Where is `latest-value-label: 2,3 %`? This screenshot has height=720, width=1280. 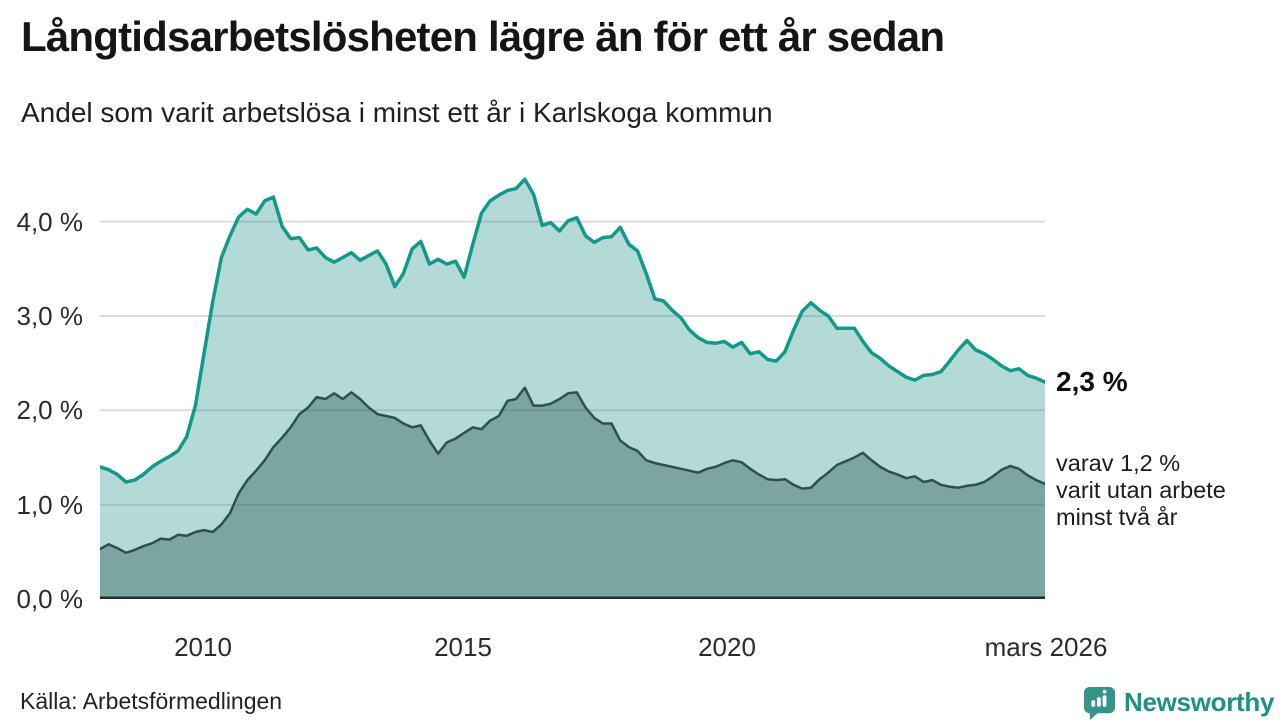 latest-value-label: 2,3 % is located at coordinates (1092, 381).